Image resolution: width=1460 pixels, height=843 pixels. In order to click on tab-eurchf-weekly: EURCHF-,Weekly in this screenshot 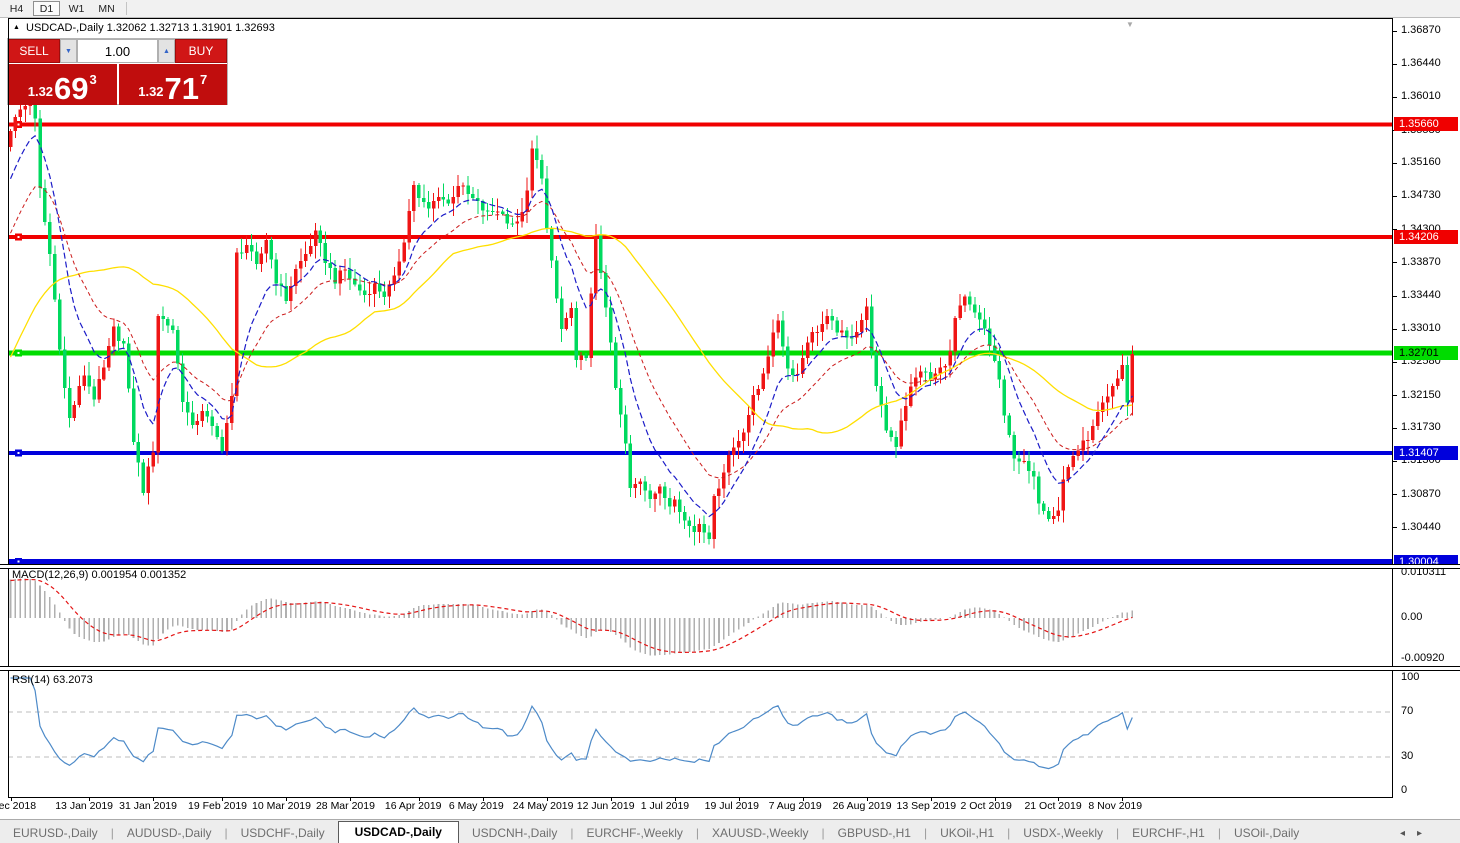, I will do `click(634, 833)`.